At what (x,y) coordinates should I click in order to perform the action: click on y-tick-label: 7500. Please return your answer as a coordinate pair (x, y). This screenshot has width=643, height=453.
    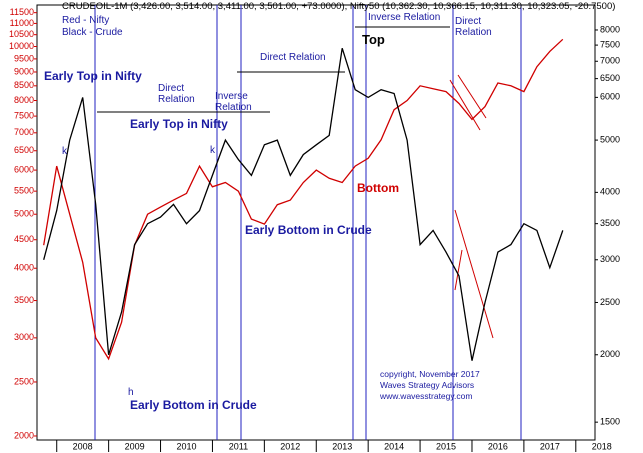
    Looking at the image, I should click on (24, 115).